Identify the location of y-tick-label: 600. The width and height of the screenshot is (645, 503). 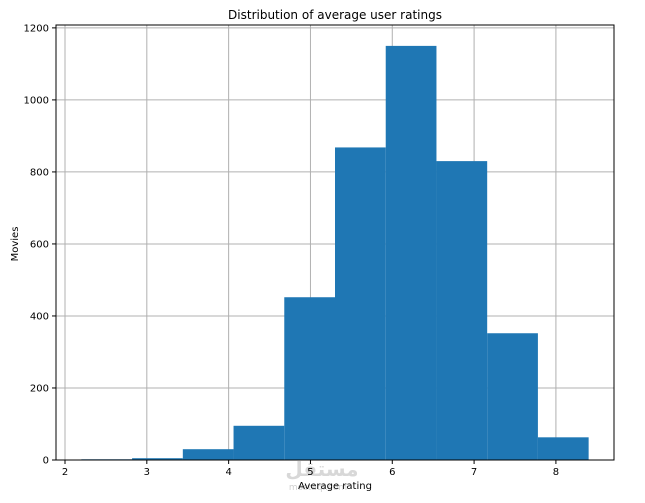
(39, 244).